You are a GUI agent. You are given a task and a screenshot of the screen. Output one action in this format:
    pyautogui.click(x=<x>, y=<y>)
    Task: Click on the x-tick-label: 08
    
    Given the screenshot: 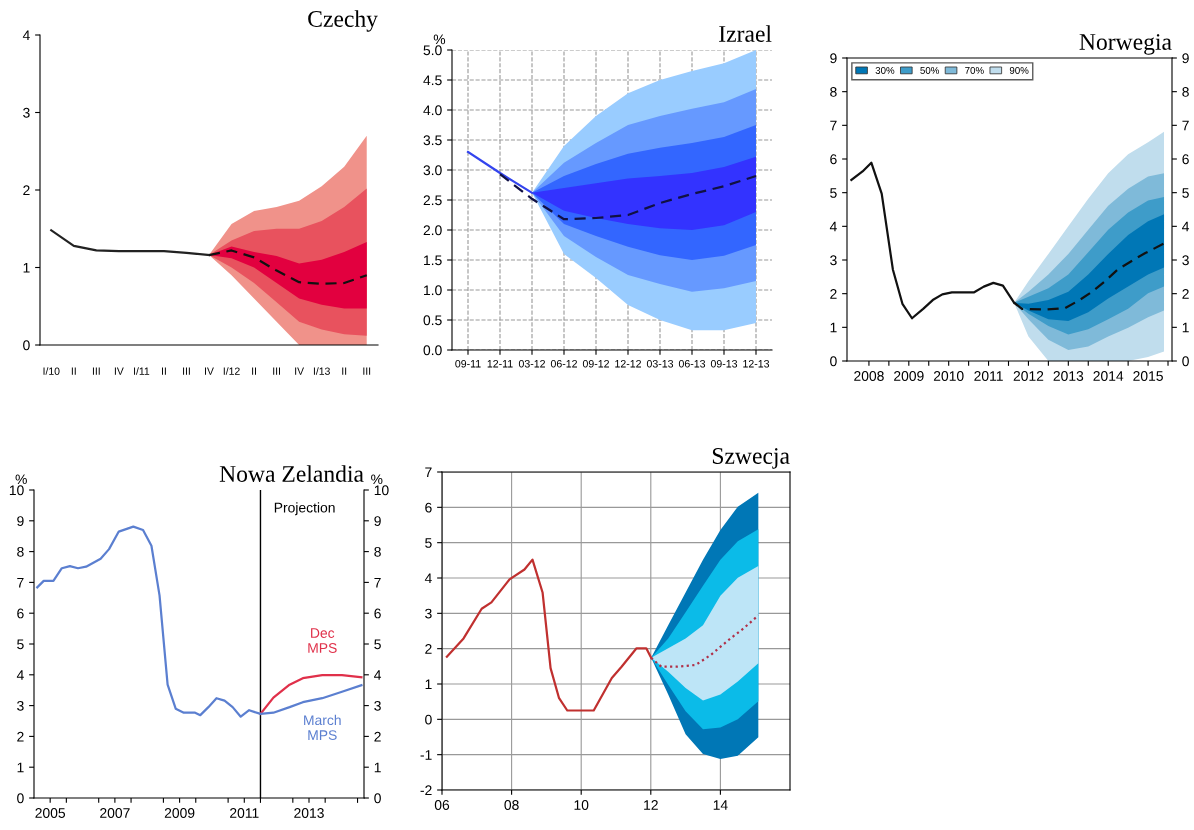 What is the action you would take?
    pyautogui.click(x=511, y=805)
    